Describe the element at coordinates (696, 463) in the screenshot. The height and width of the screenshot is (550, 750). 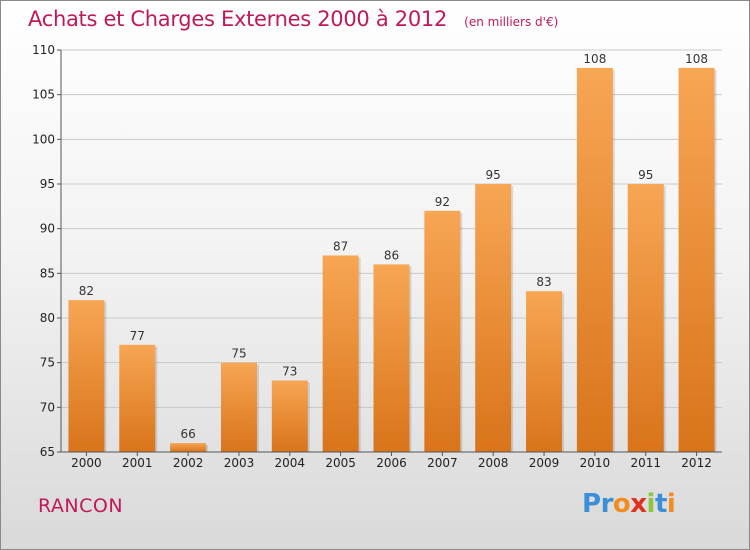
I see `x-tick-label: 2012` at that location.